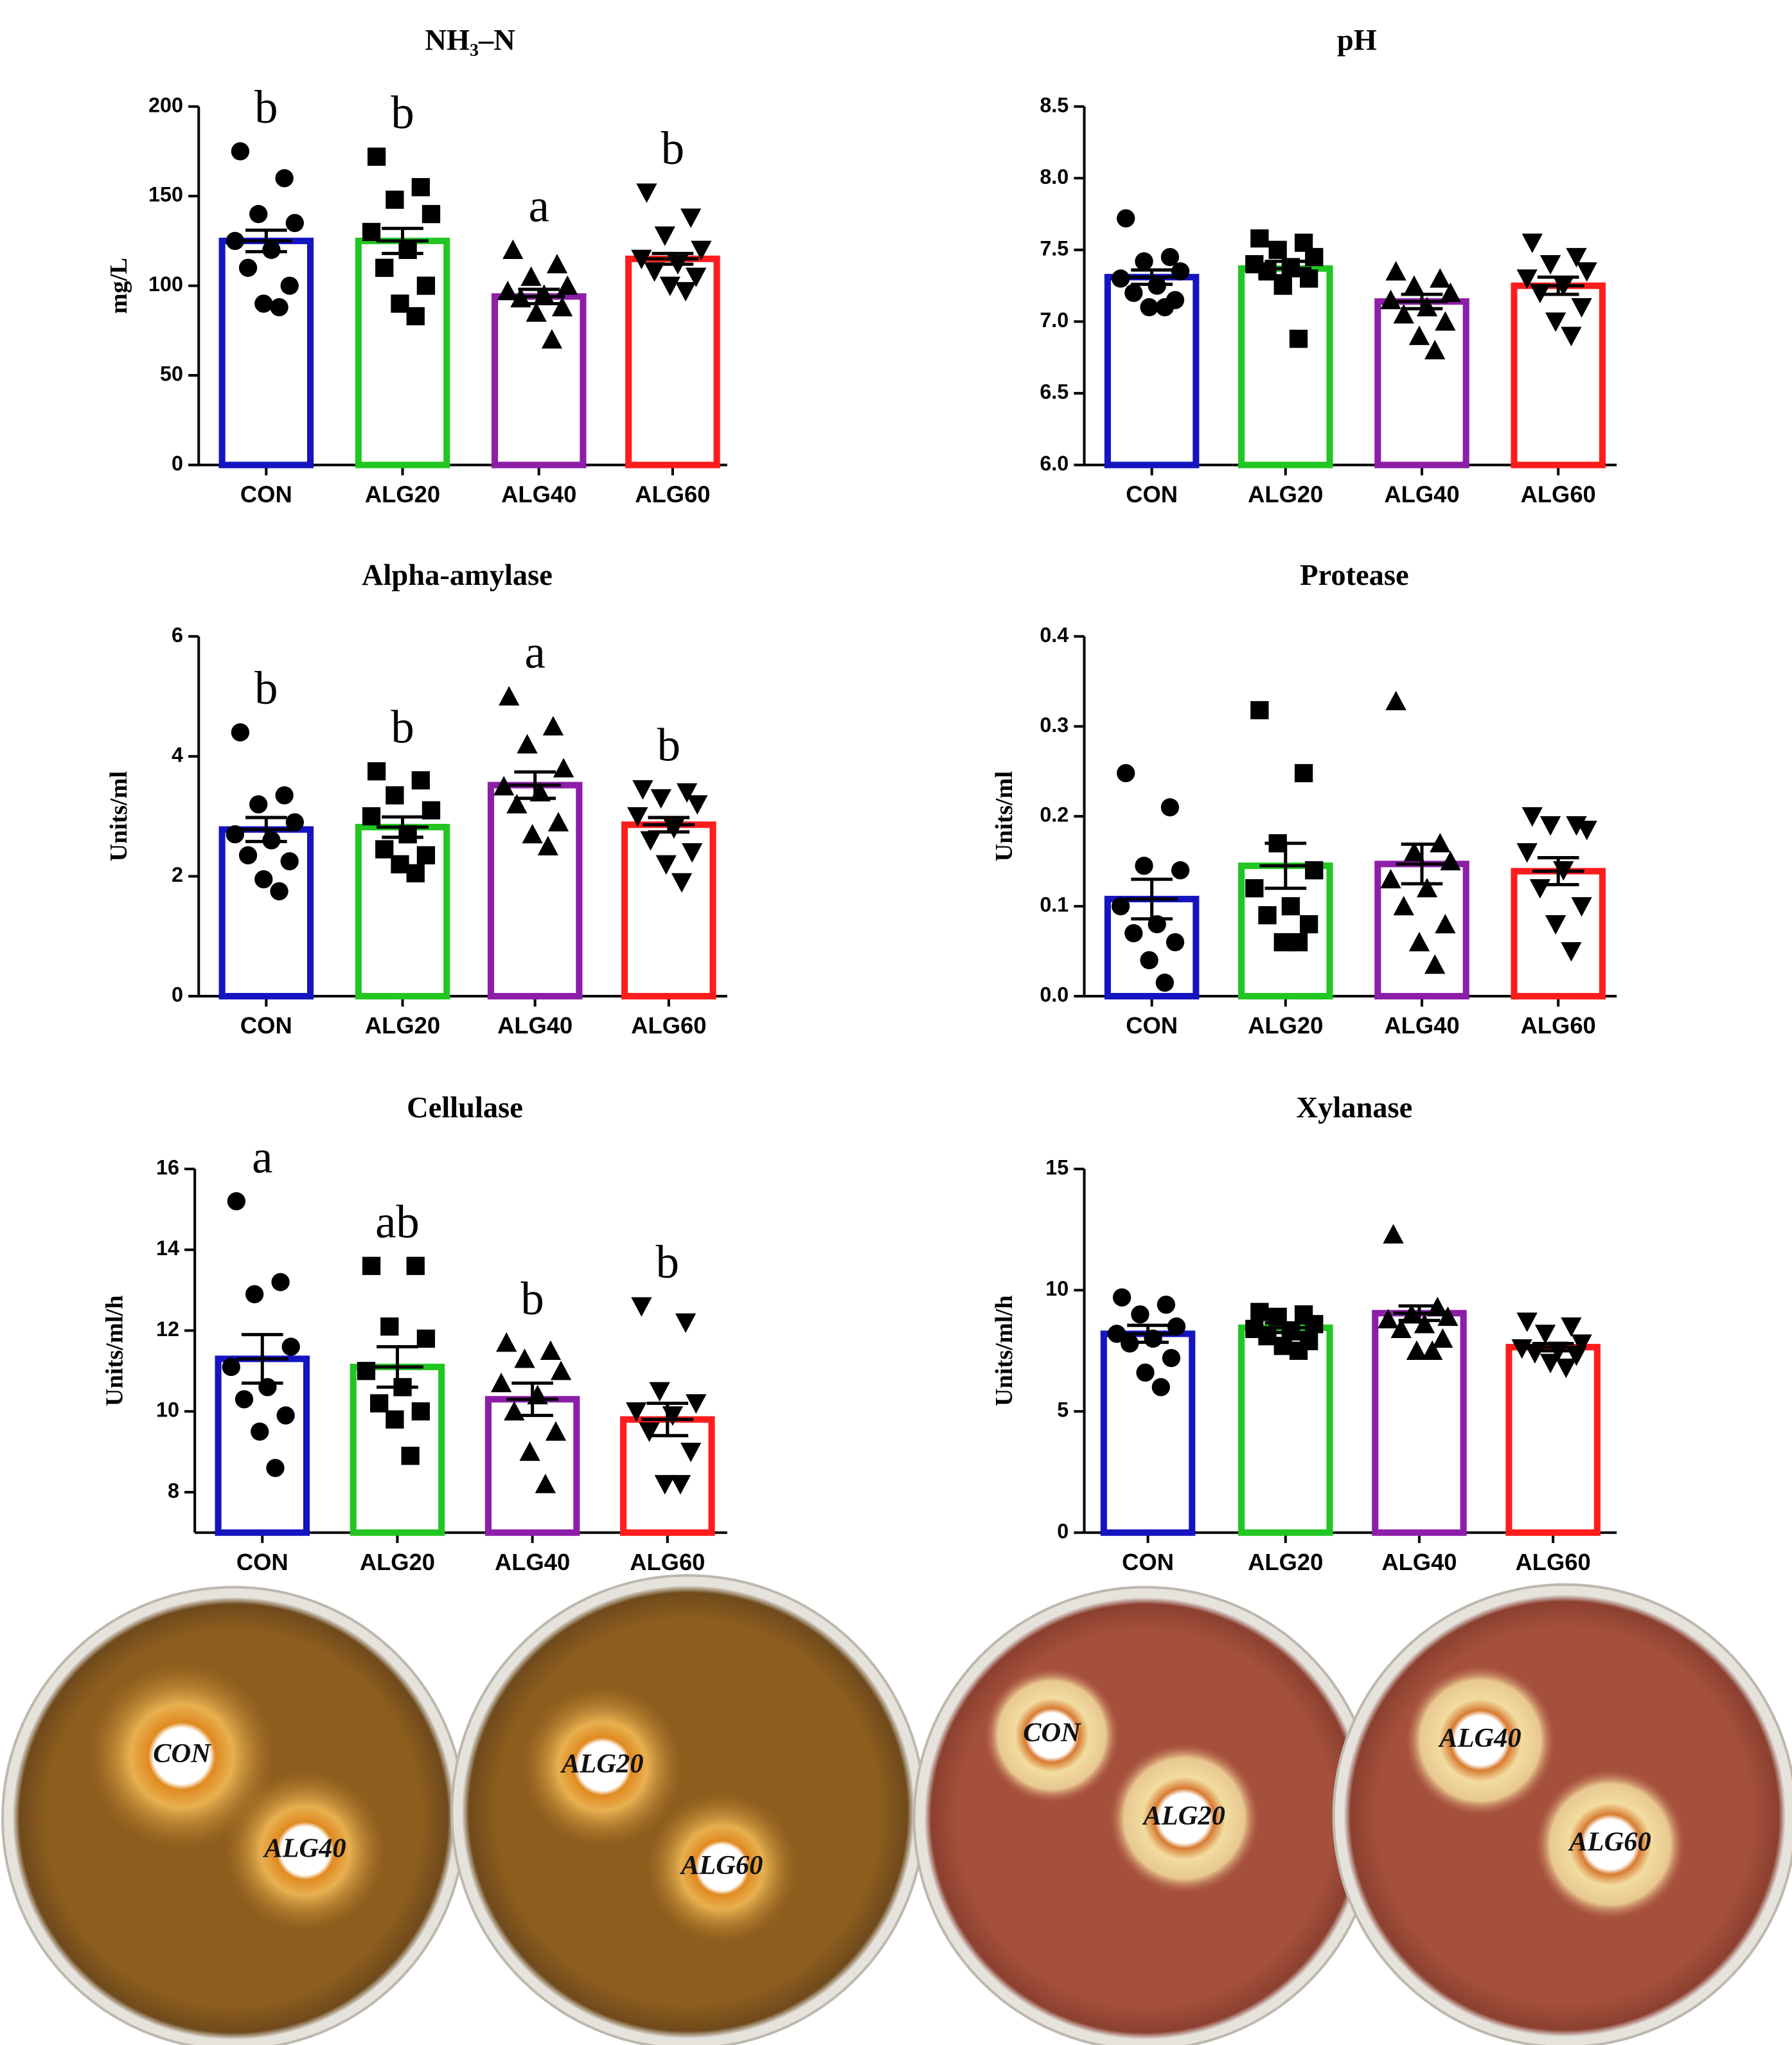 The image size is (1792, 2045). Describe the element at coordinates (1421, 1025) in the screenshot. I see `x-tick-label: ALG40` at that location.